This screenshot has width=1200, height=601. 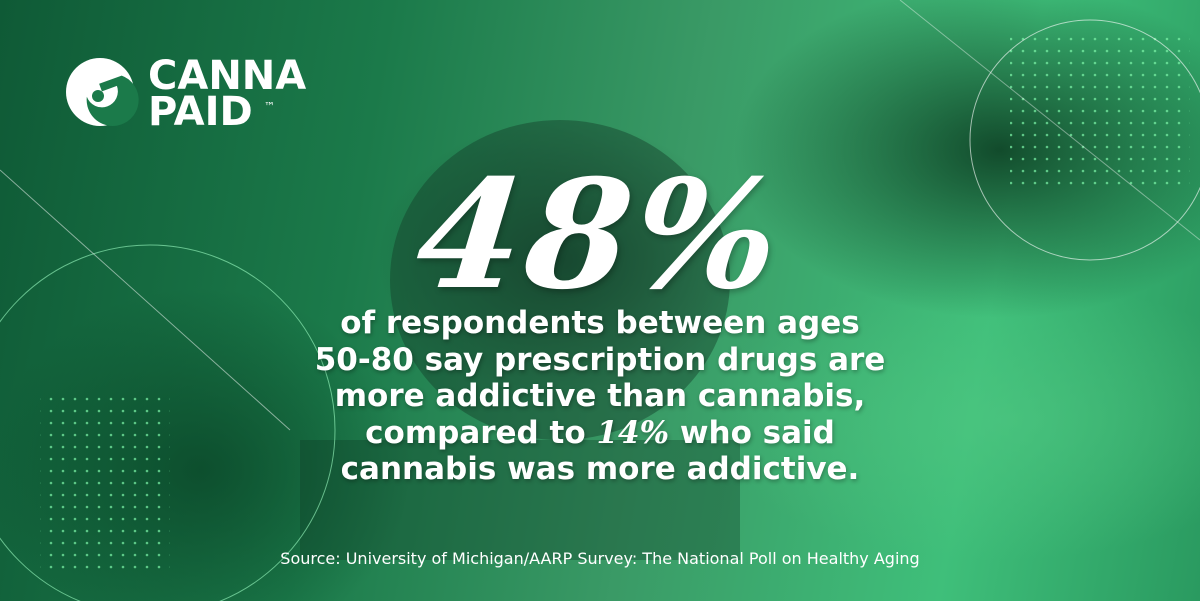 I want to click on body-line: more addictive than cannabis,, so click(x=600, y=396).